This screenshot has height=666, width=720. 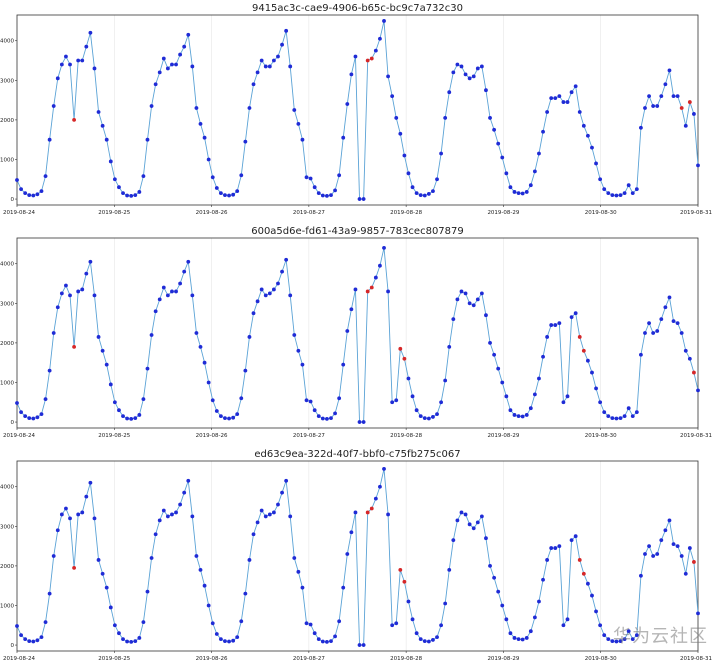 I want to click on y-tick-label: 4000, so click(x=7, y=42).